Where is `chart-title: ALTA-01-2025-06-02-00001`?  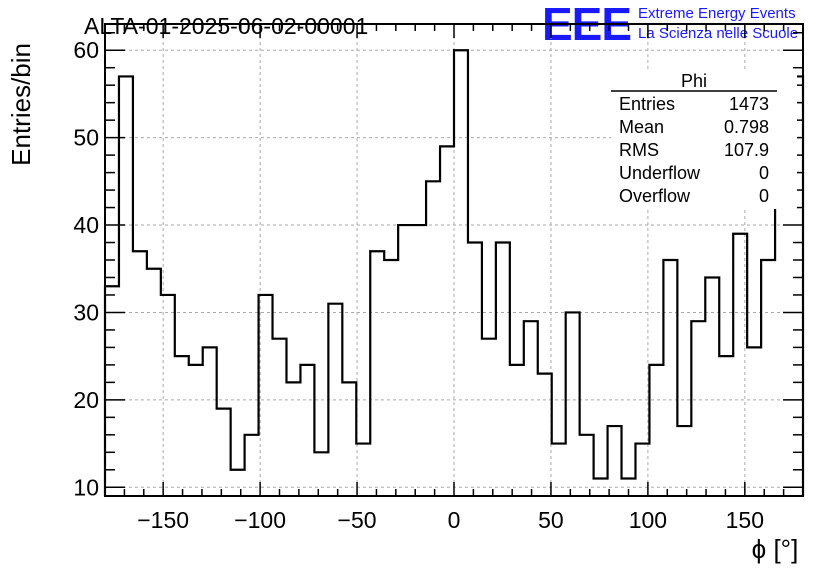
chart-title: ALTA-01-2025-06-02-00001 is located at coordinates (226, 26).